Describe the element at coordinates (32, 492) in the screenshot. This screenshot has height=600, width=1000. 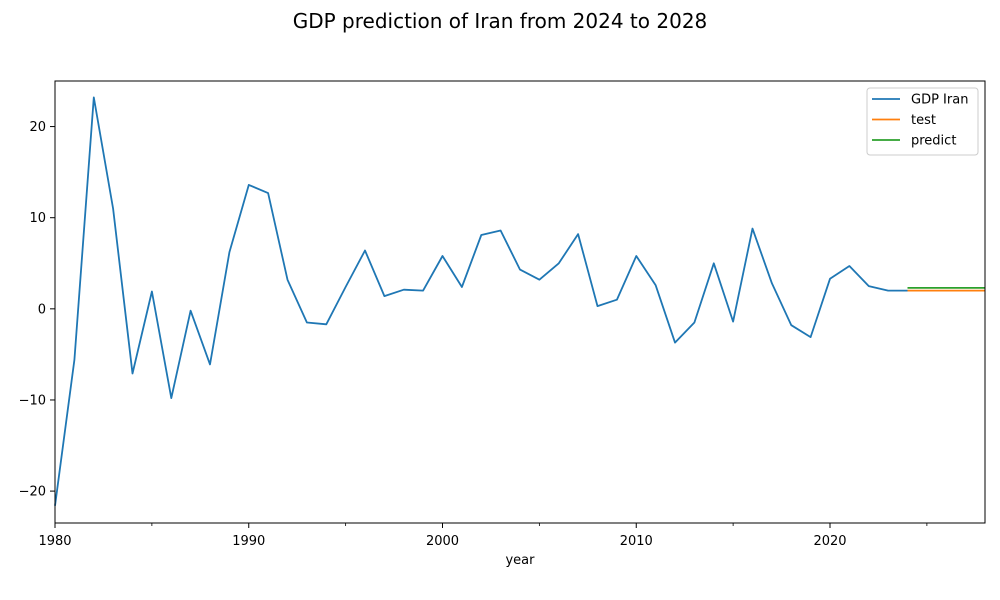
I see `y-tick-label: −20` at that location.